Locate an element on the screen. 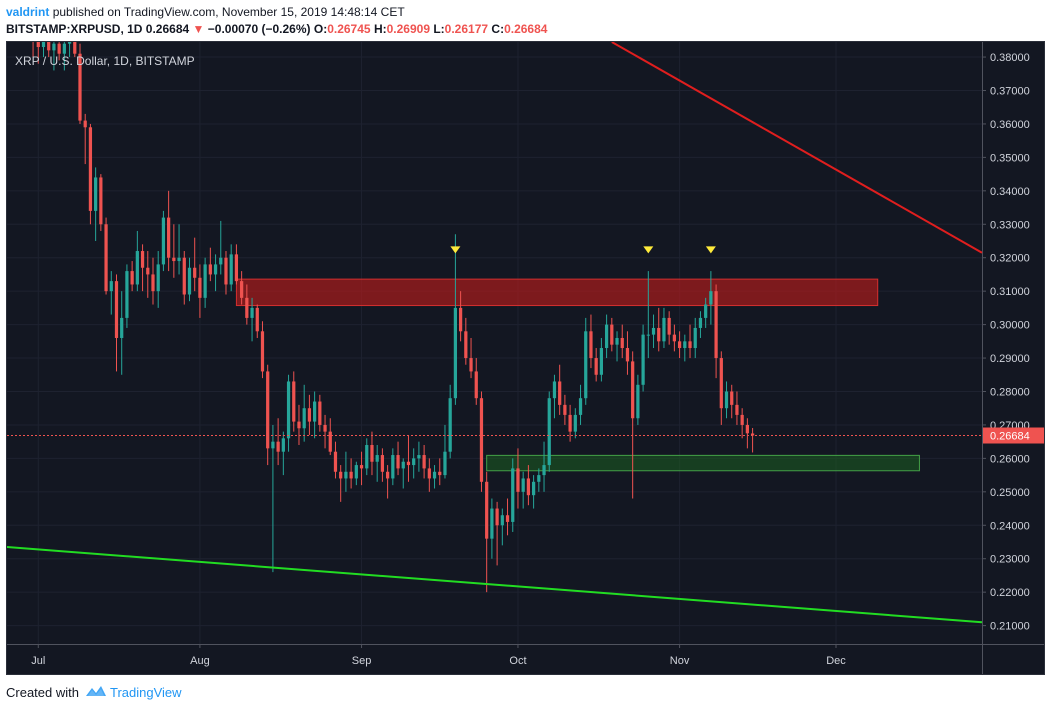  y-tick-label: 0.32000 is located at coordinates (1010, 259).